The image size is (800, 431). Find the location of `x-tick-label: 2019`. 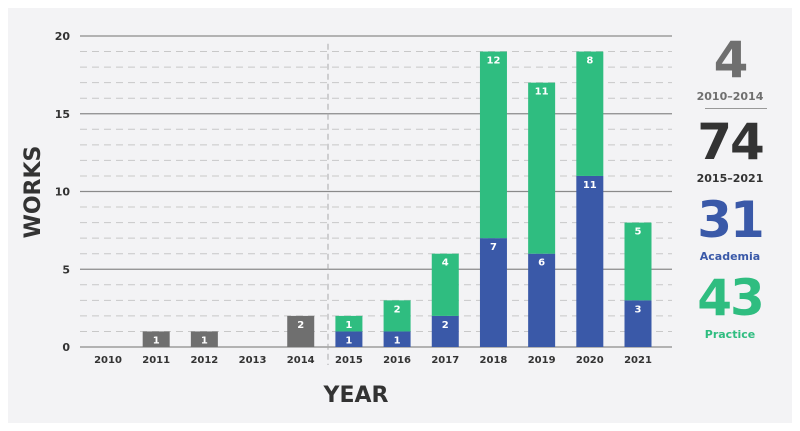

x-tick-label: 2019 is located at coordinates (542, 360).